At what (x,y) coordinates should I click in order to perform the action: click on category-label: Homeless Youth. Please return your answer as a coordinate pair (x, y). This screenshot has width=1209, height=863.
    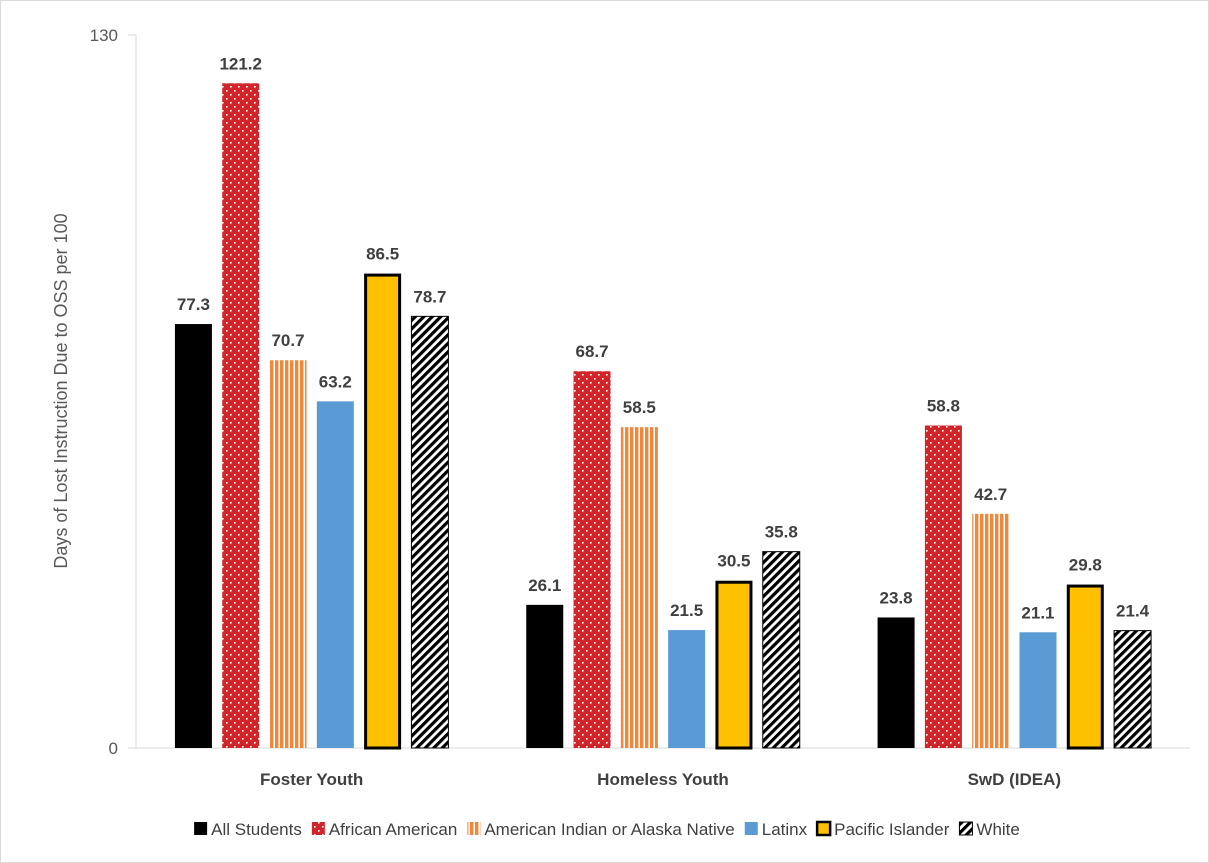
    Looking at the image, I should click on (663, 779).